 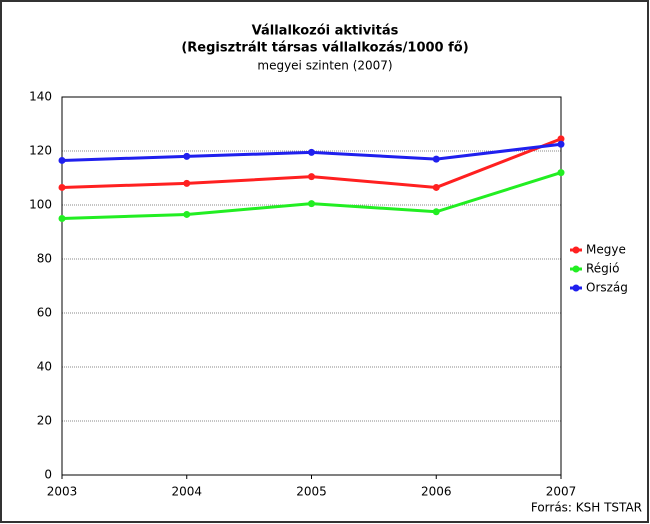 I want to click on y-tick-label: 20, so click(x=44, y=421).